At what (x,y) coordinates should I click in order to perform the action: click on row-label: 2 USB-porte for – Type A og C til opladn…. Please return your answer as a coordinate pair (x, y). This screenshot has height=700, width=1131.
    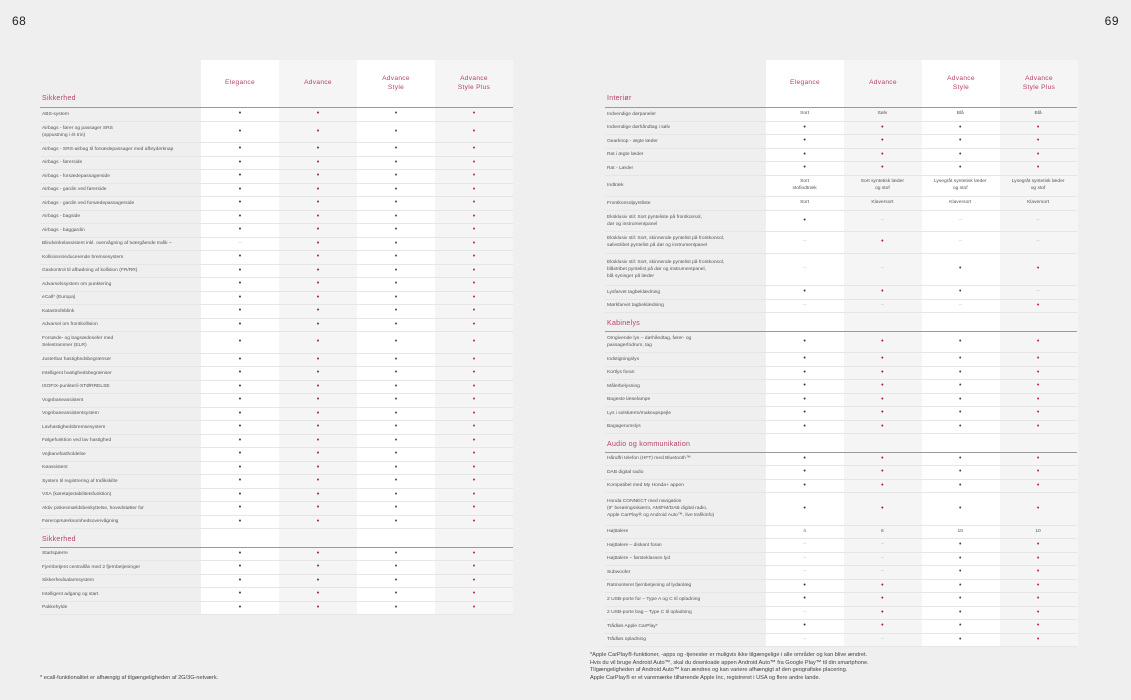
    Looking at the image, I should click on (654, 599).